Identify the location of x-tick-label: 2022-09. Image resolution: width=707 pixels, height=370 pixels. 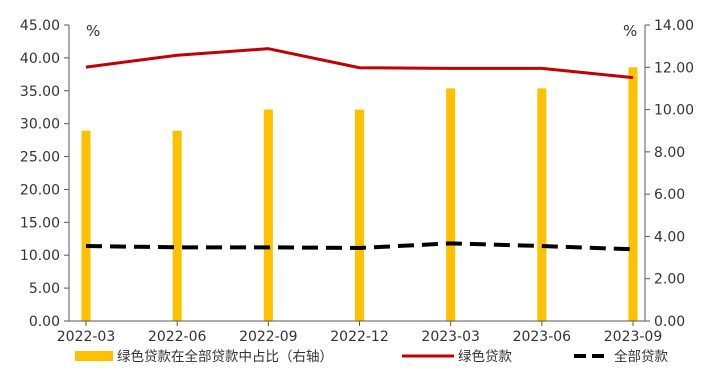
(268, 337).